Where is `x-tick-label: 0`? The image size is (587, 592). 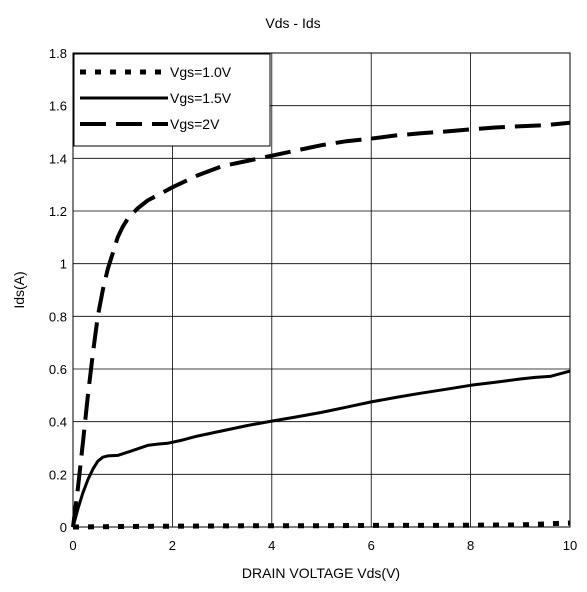
x-tick-label: 0 is located at coordinates (72, 545).